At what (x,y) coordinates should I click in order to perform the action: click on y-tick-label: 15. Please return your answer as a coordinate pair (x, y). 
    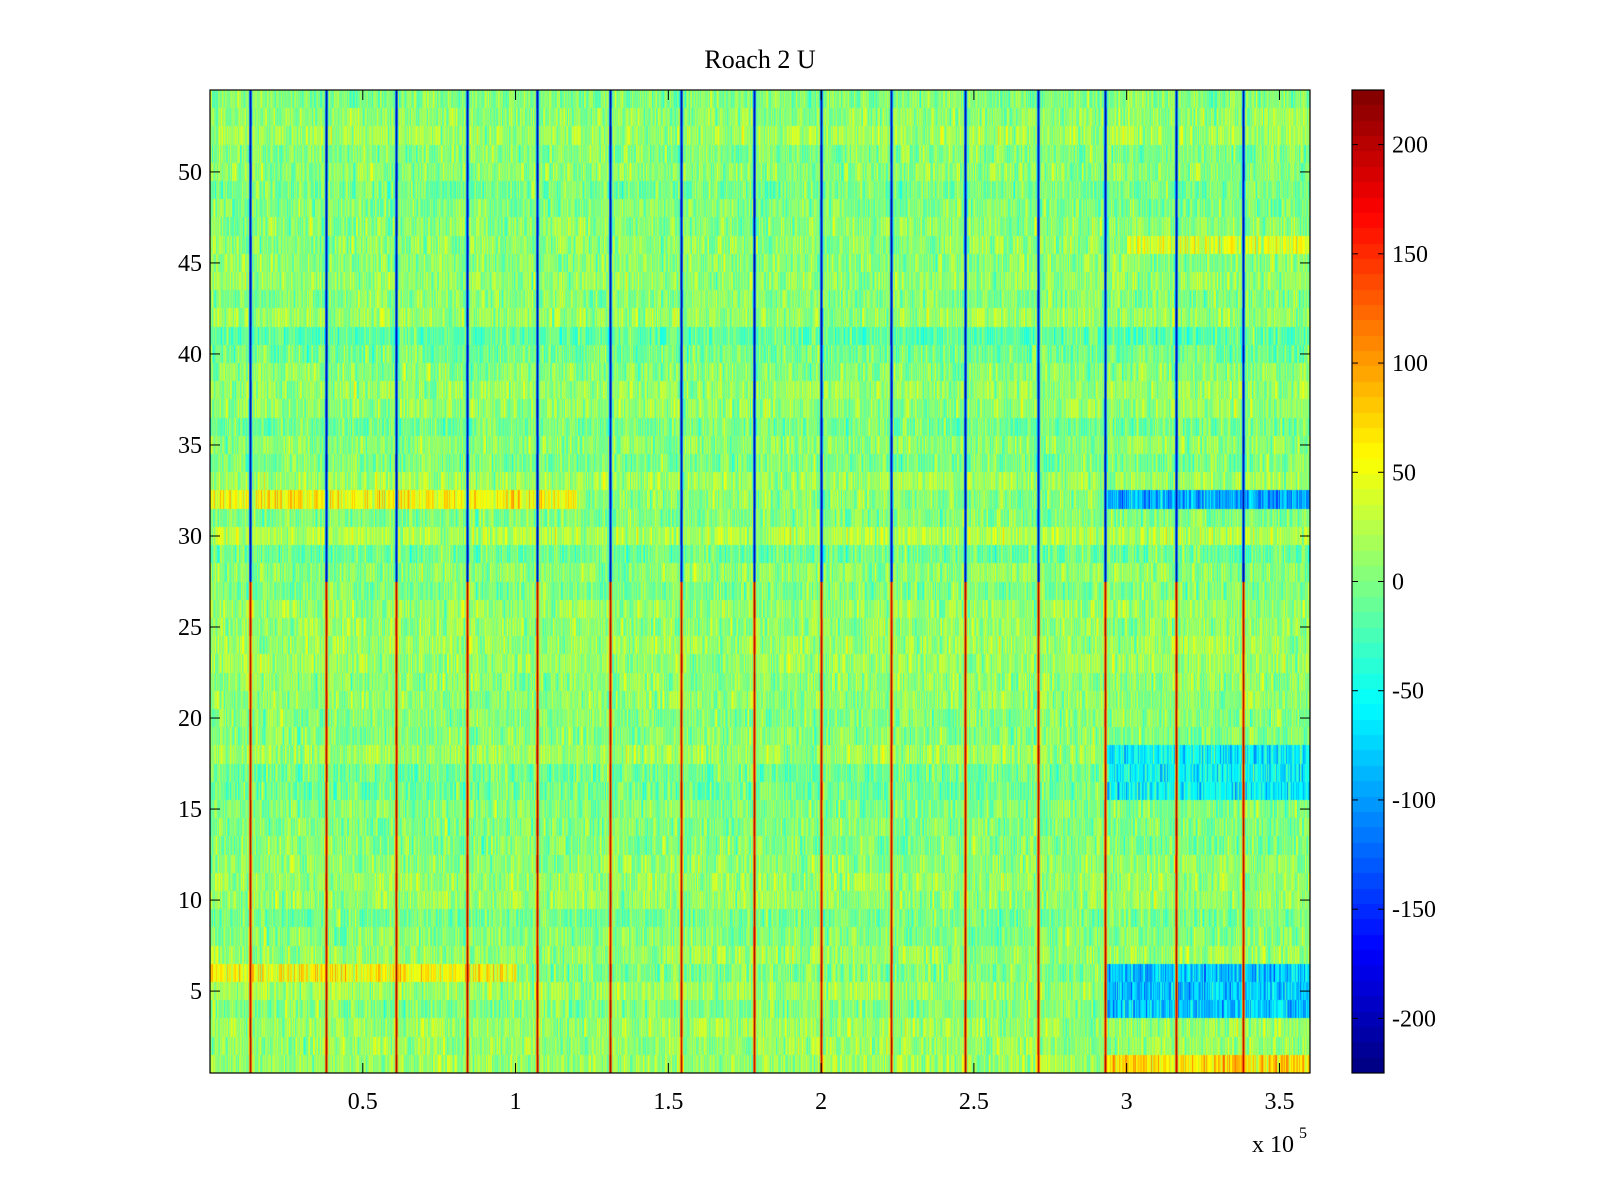
    Looking at the image, I should click on (190, 810).